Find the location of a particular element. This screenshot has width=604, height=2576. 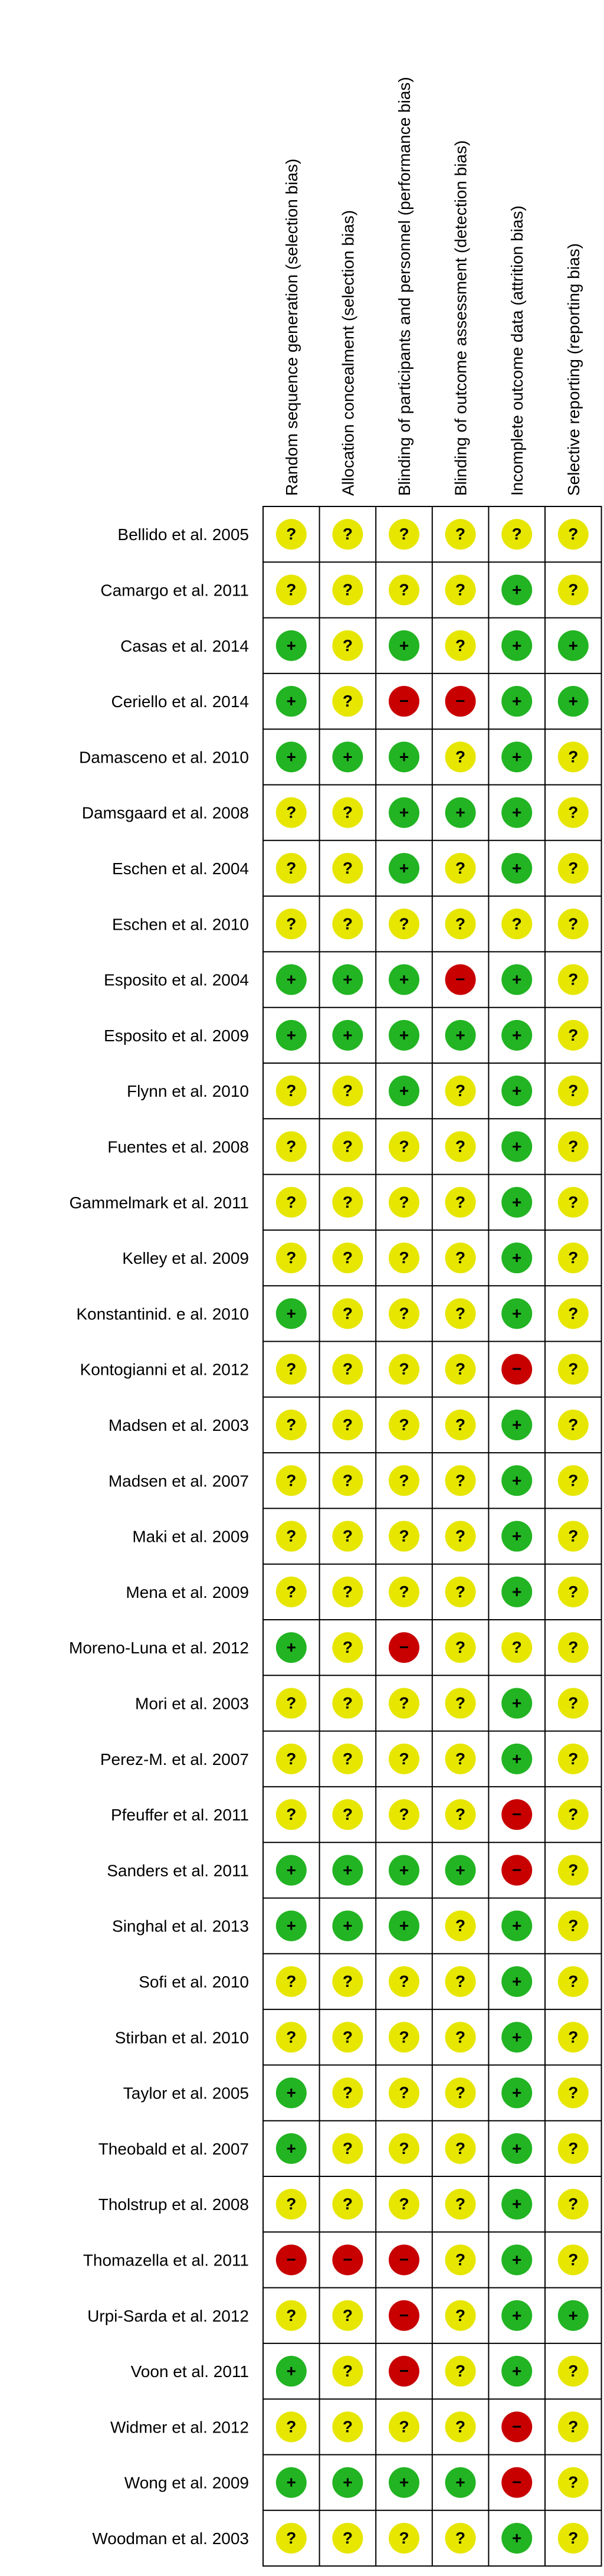

study-row: Flynn et al. 2010?? +? +? is located at coordinates (358, 1091).